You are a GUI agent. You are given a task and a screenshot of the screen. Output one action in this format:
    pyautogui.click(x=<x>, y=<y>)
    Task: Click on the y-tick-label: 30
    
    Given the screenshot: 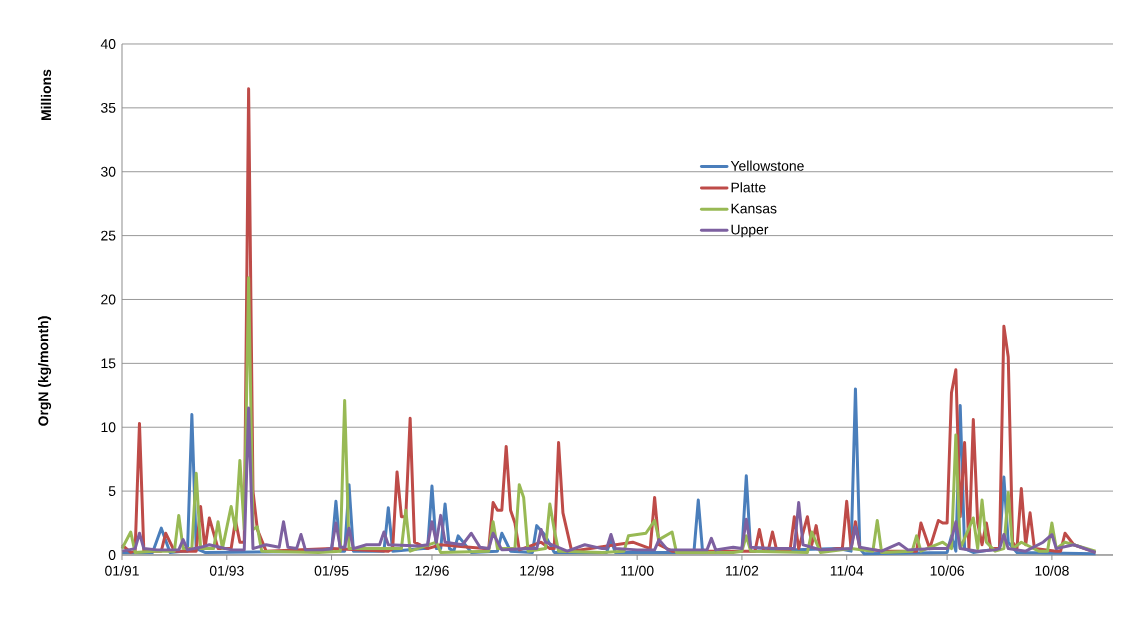 What is the action you would take?
    pyautogui.click(x=108, y=171)
    